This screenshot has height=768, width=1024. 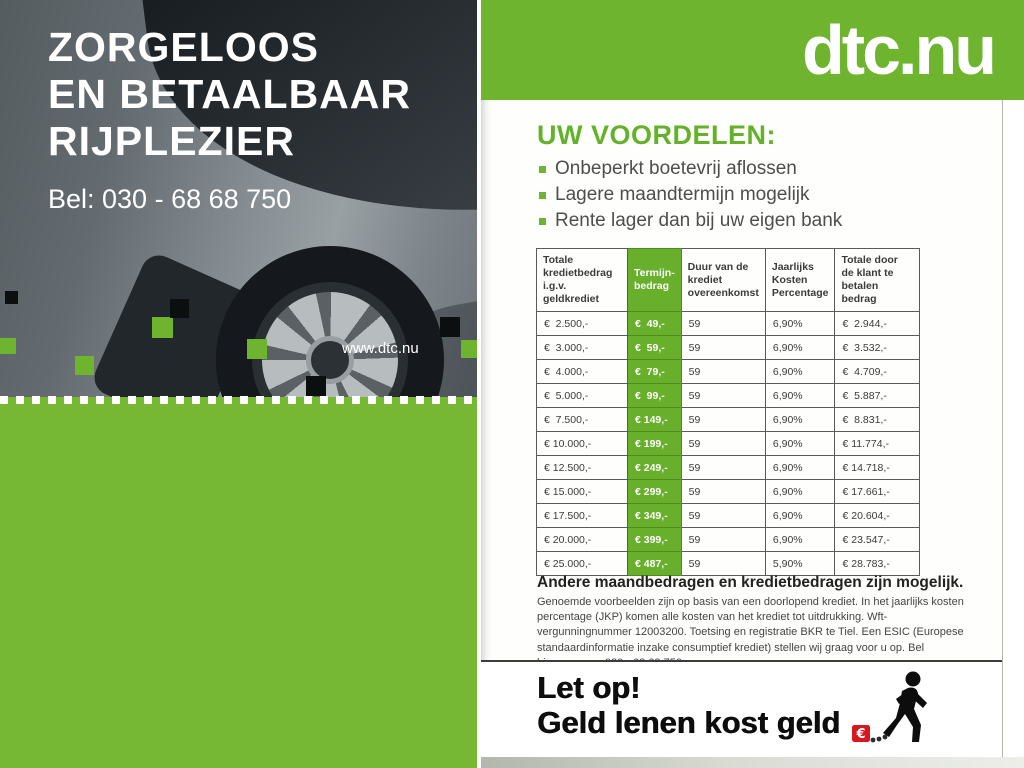 What do you see at coordinates (877, 419) in the screenshot?
I see `table-cell: € 8.831,-` at bounding box center [877, 419].